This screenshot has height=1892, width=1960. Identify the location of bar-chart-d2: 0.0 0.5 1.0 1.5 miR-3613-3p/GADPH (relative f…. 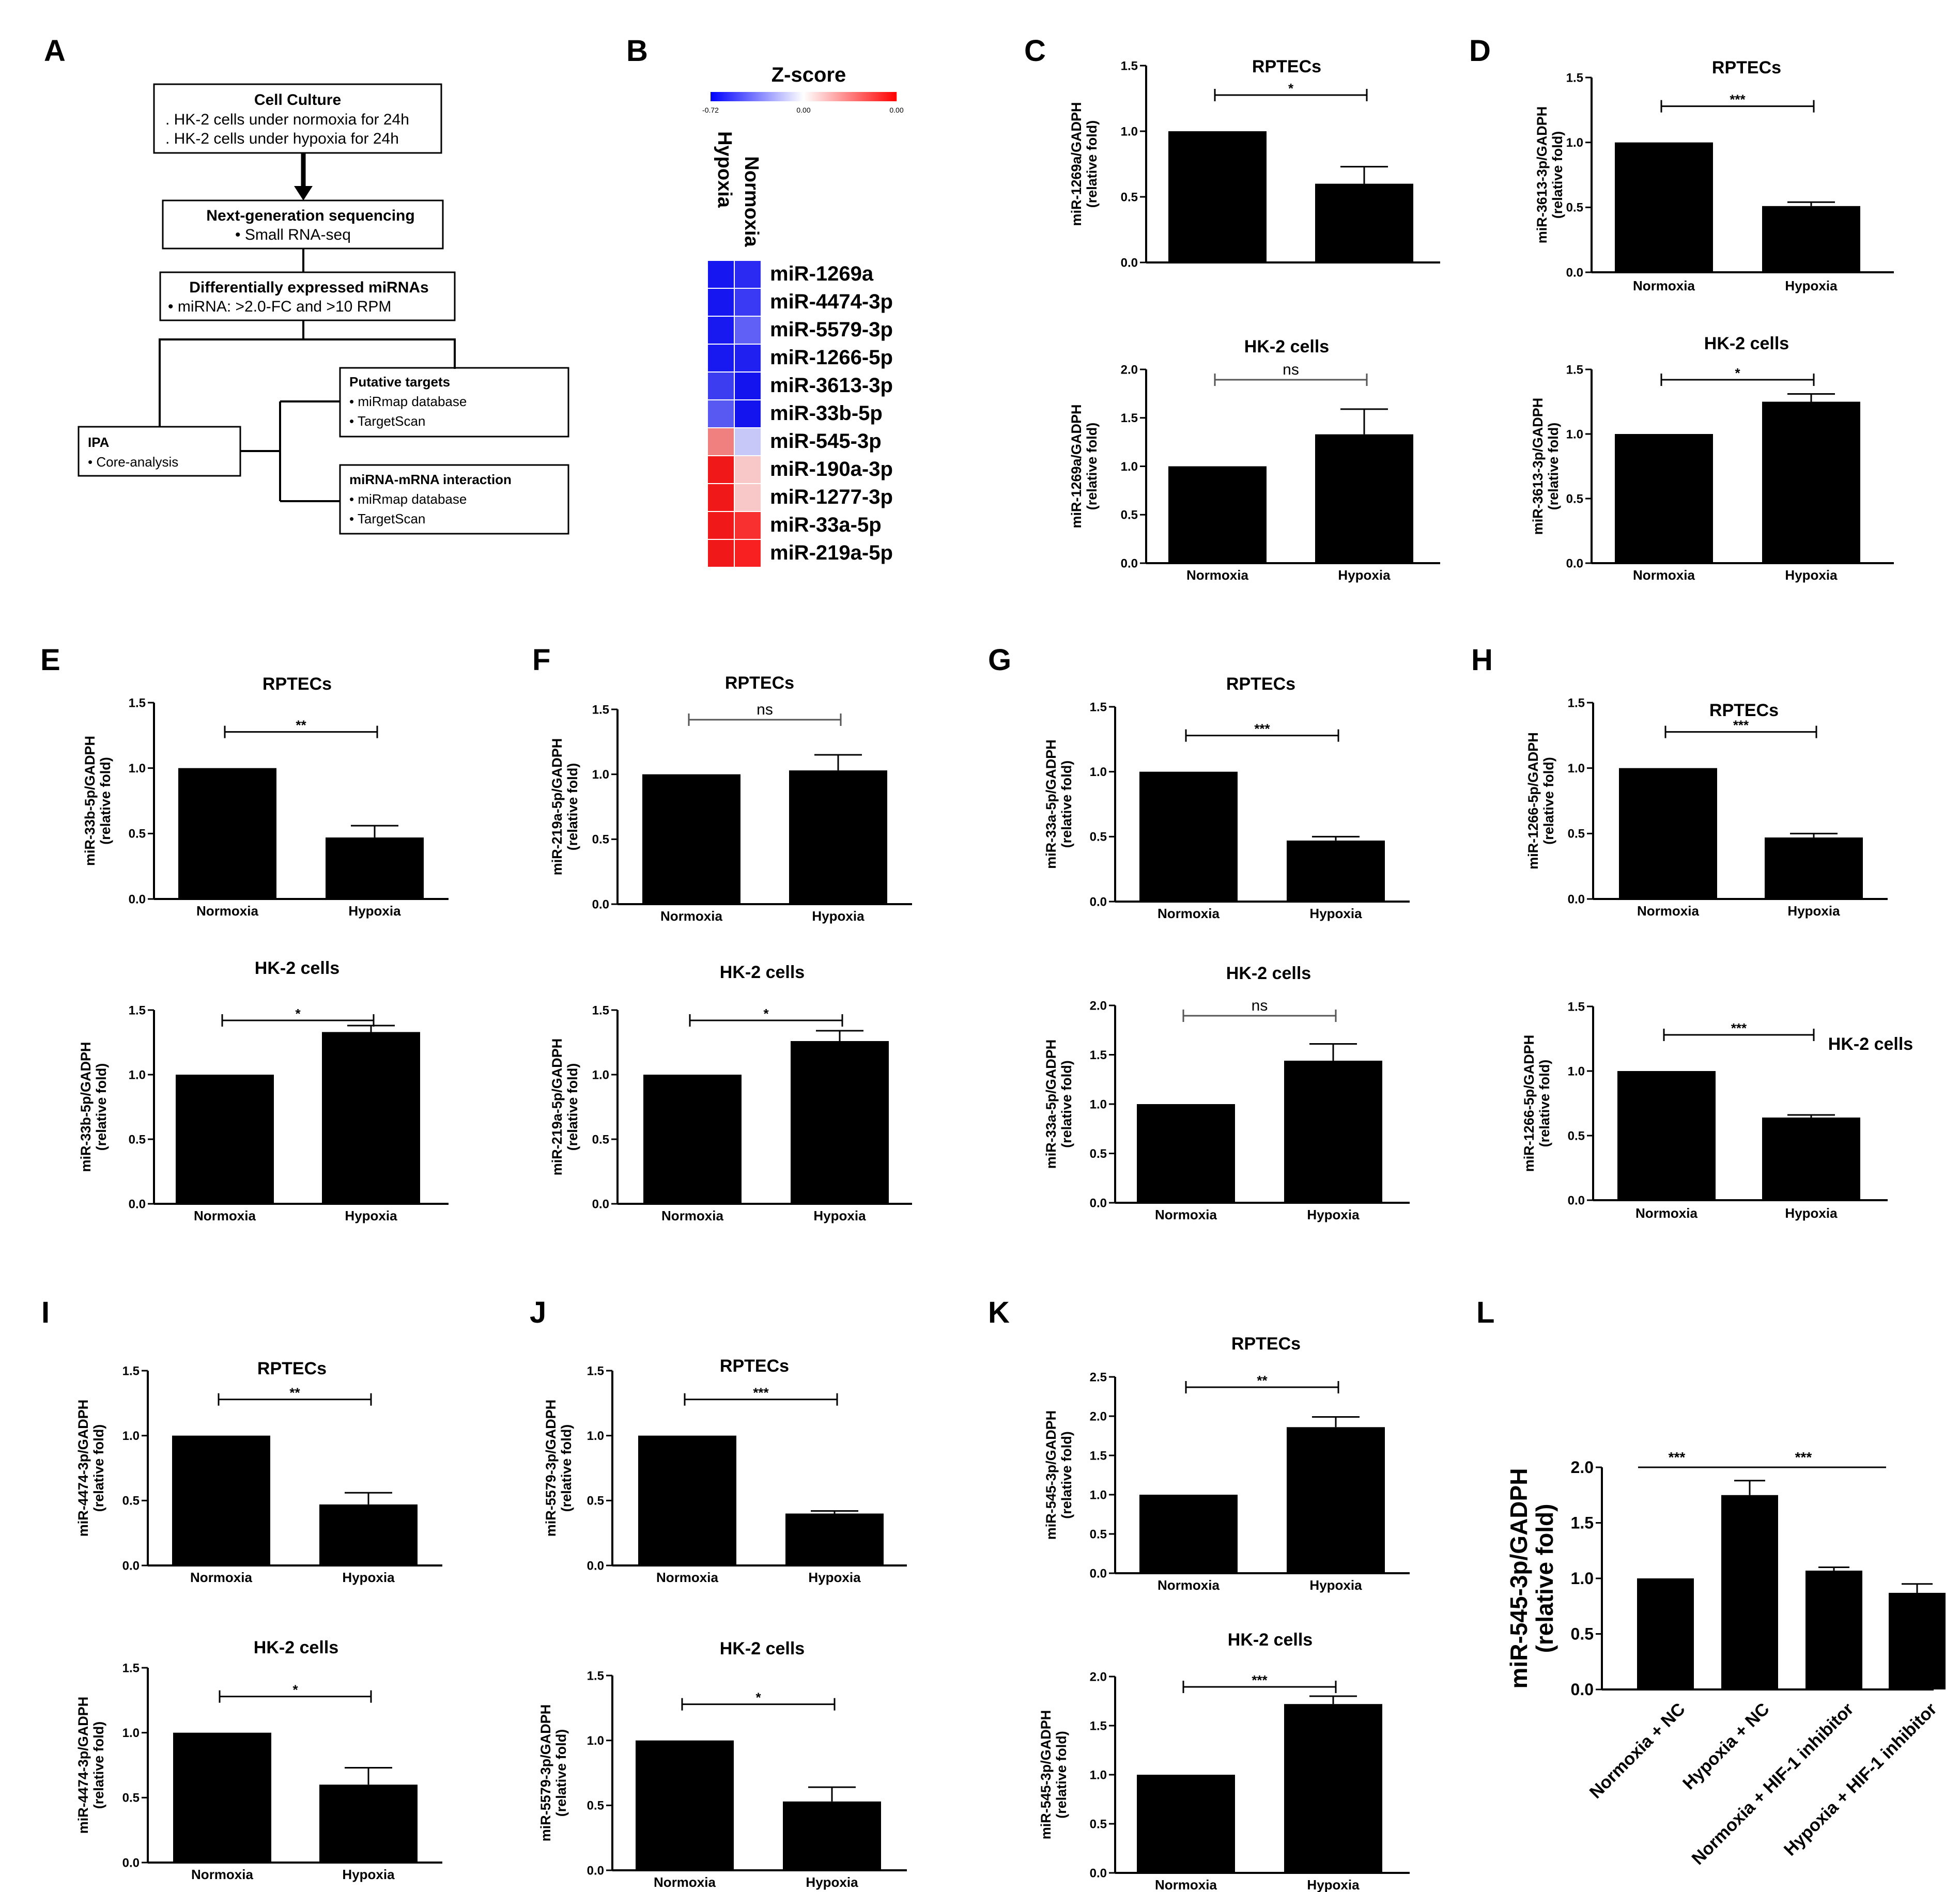
(1712, 458).